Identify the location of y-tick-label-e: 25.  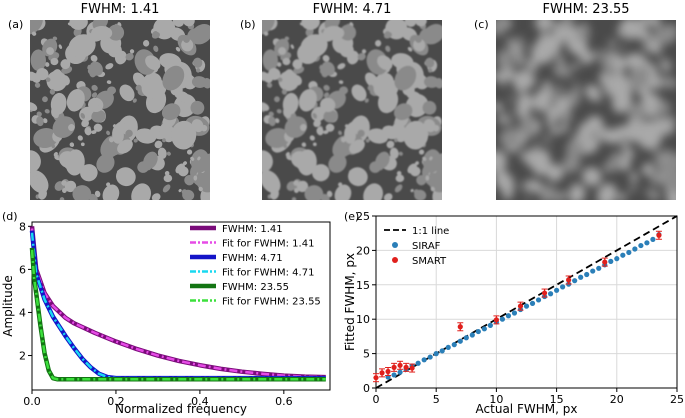
(363, 216).